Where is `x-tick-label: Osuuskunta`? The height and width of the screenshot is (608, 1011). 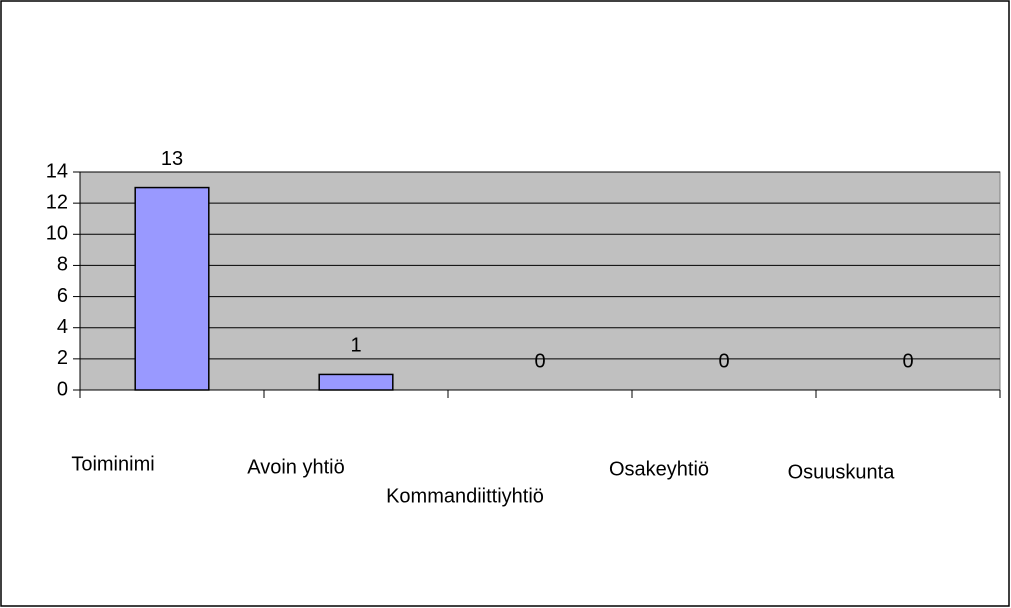 x-tick-label: Osuuskunta is located at coordinates (842, 472).